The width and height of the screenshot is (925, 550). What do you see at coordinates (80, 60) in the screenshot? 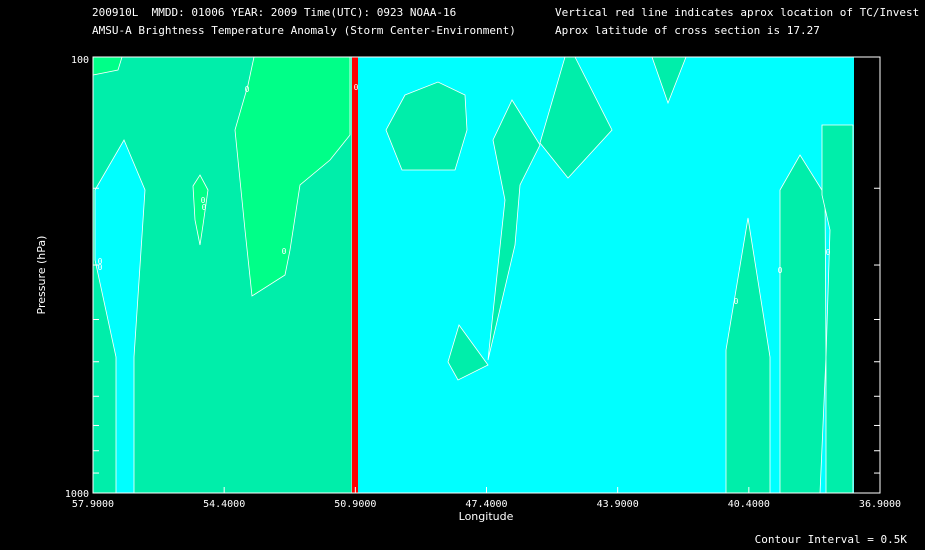
I see `y-tick-label-top: 100` at bounding box center [80, 60].